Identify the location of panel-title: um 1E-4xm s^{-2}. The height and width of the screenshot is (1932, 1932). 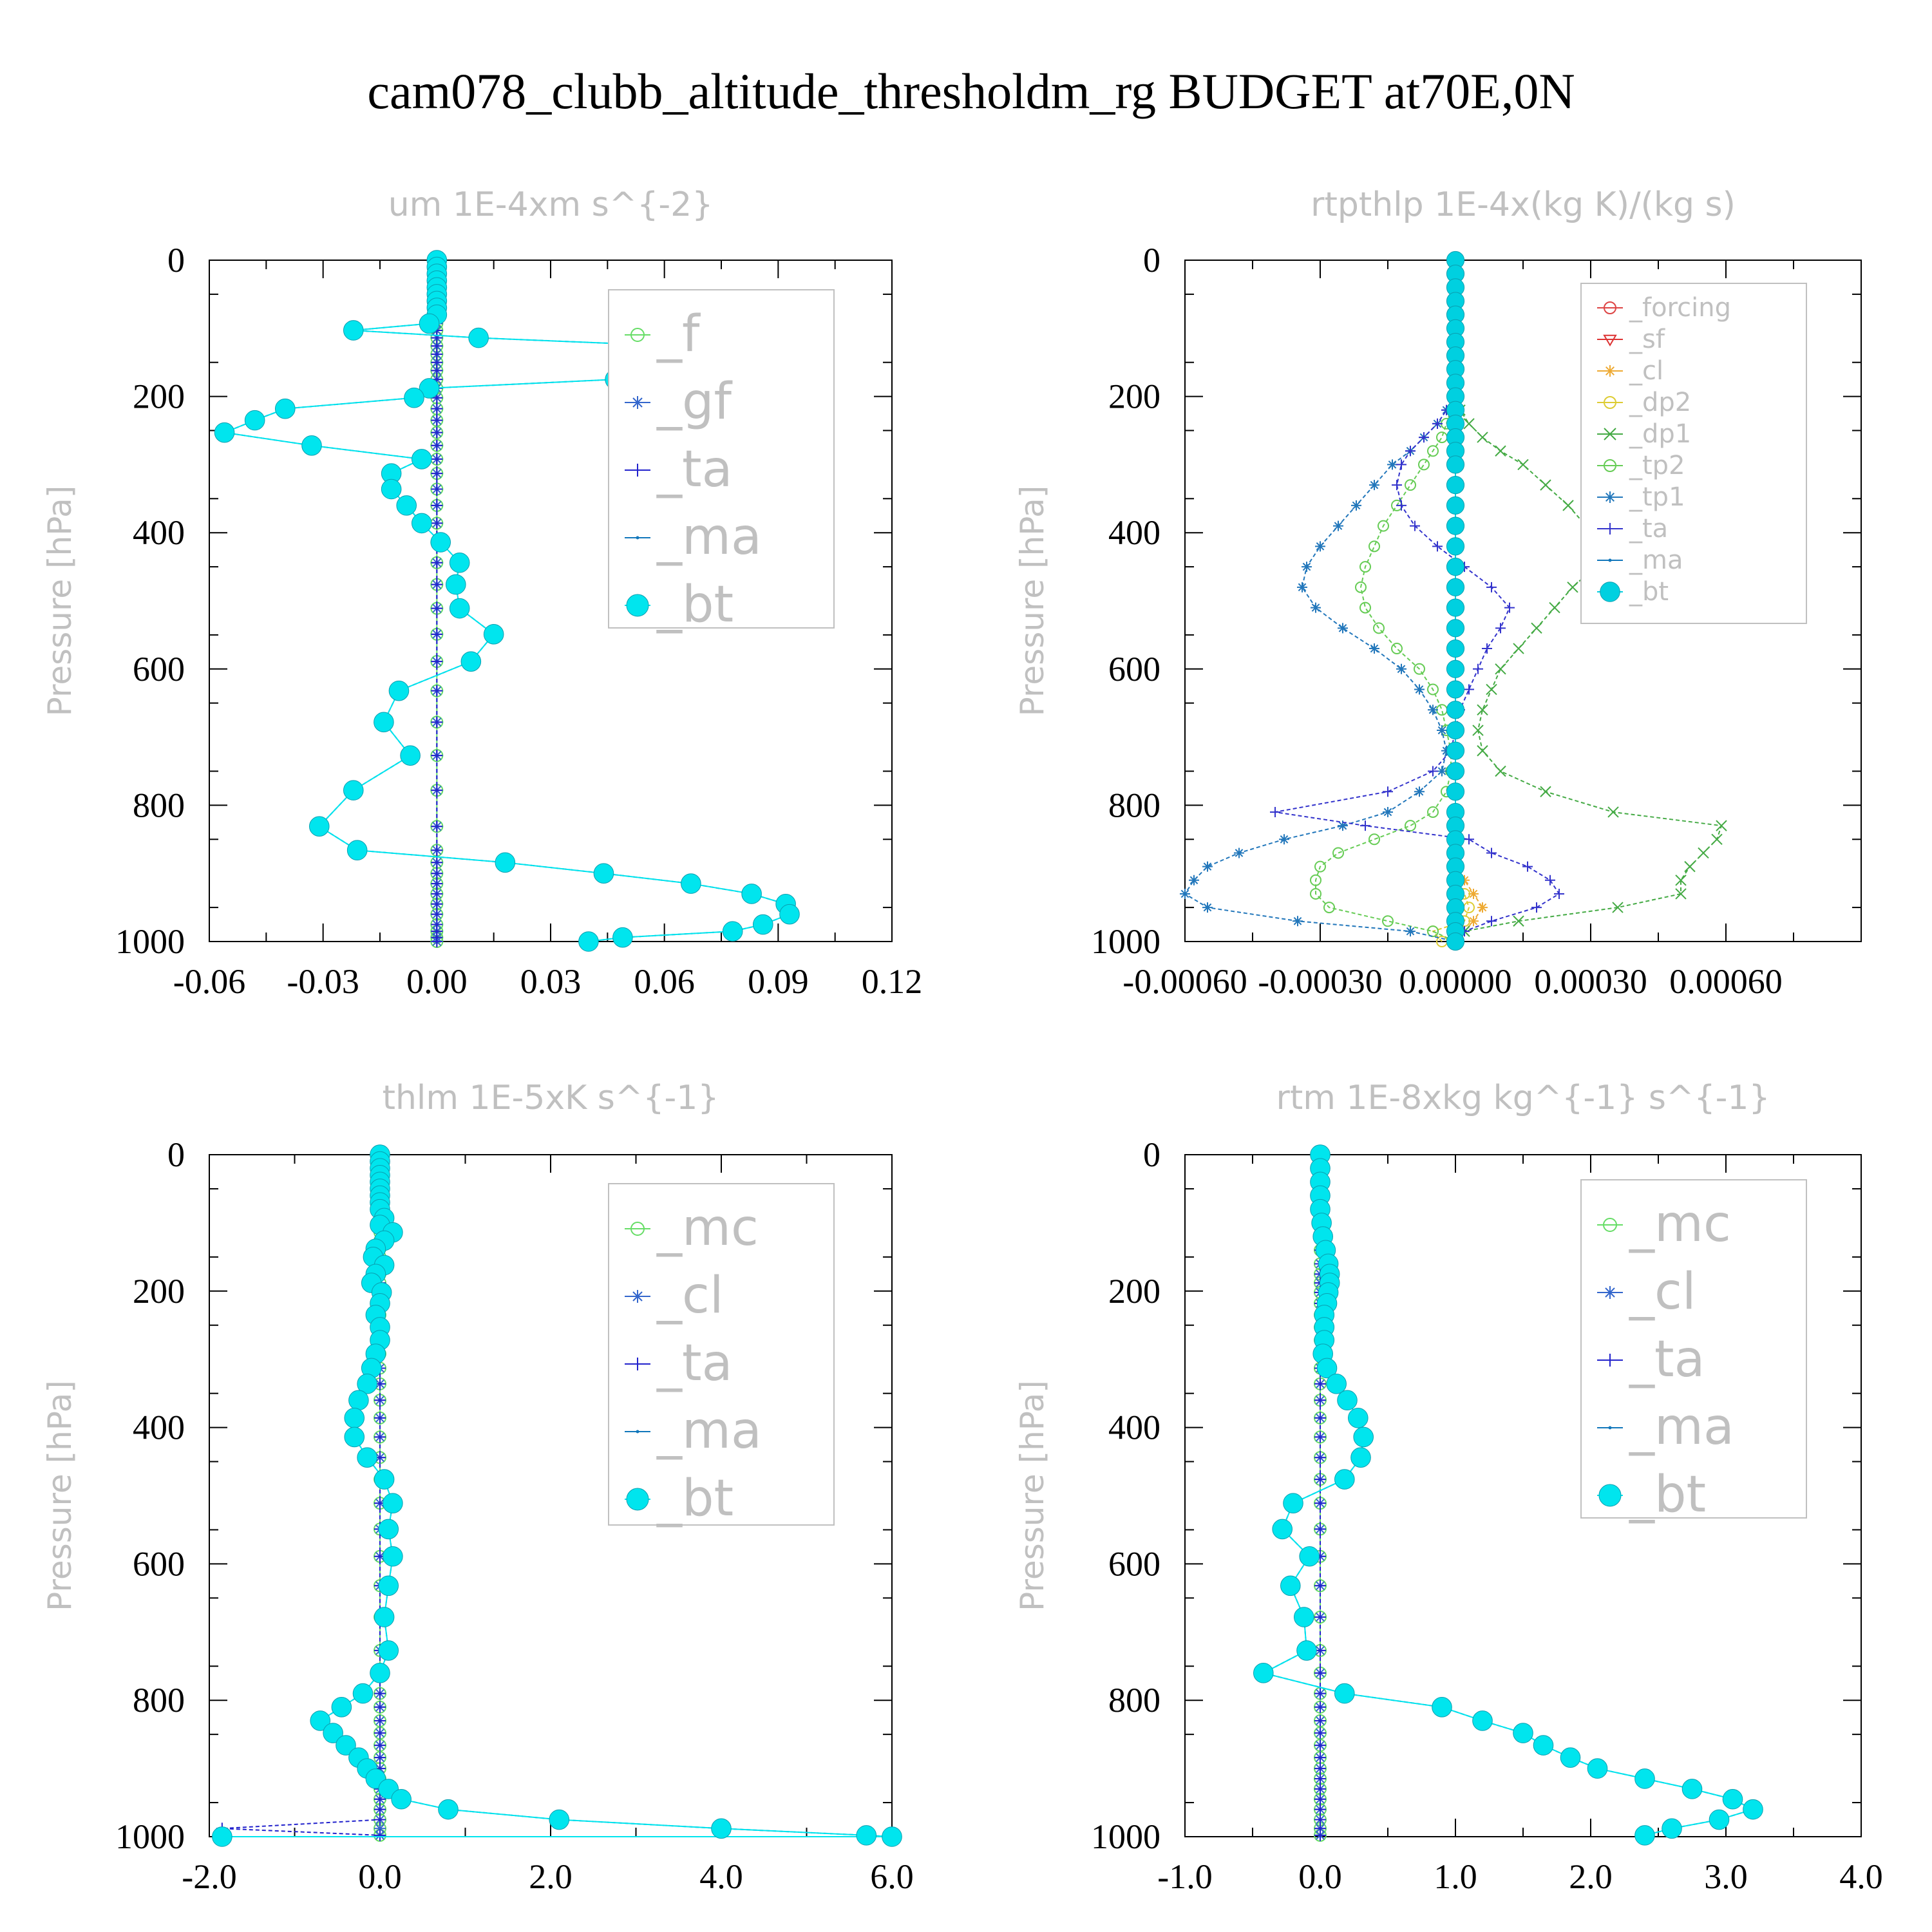
(551, 205).